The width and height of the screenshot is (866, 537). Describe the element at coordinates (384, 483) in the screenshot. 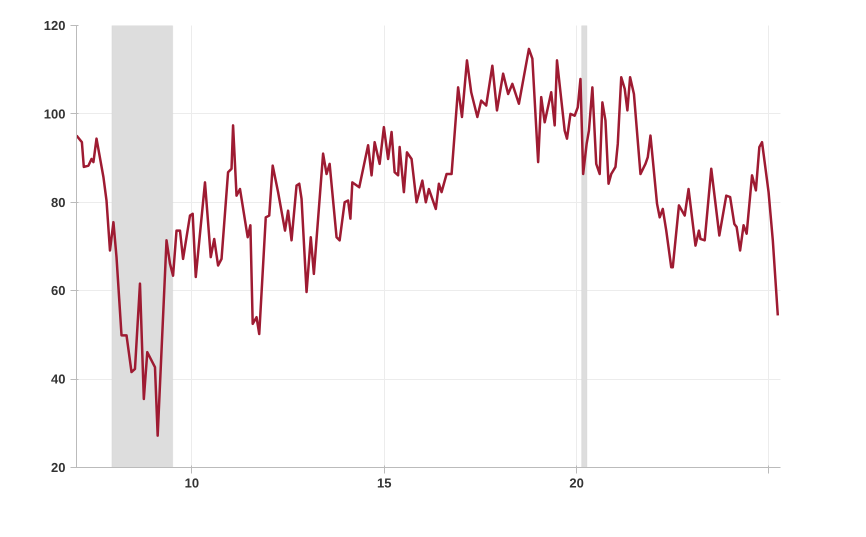

I see `x-tick-label: 15` at that location.